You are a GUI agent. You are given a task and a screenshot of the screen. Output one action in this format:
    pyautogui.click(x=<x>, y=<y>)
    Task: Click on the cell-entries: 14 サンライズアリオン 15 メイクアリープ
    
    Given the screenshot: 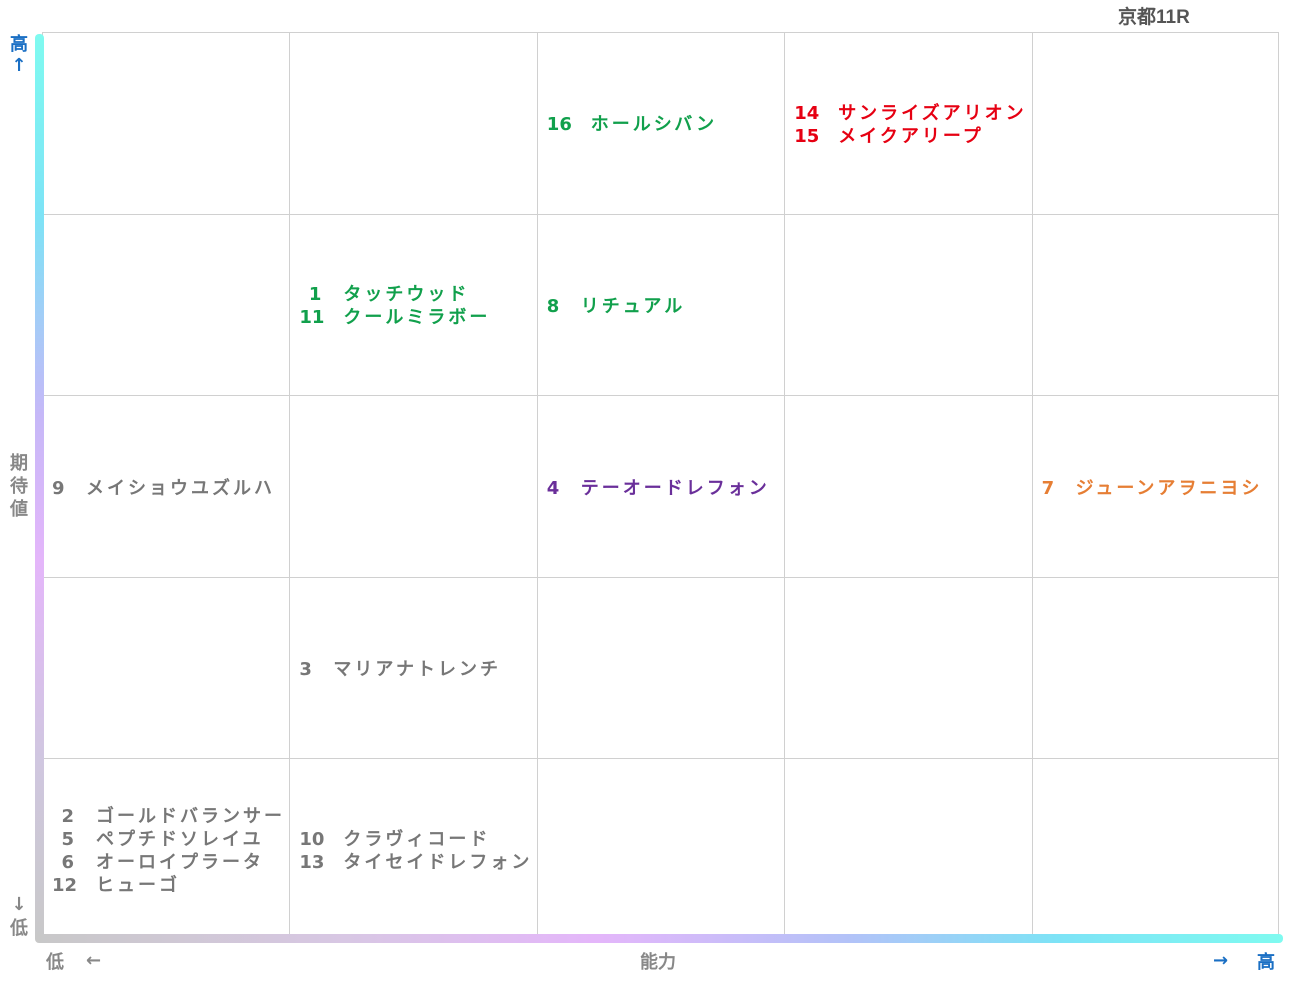 What is the action you would take?
    pyautogui.click(x=910, y=125)
    